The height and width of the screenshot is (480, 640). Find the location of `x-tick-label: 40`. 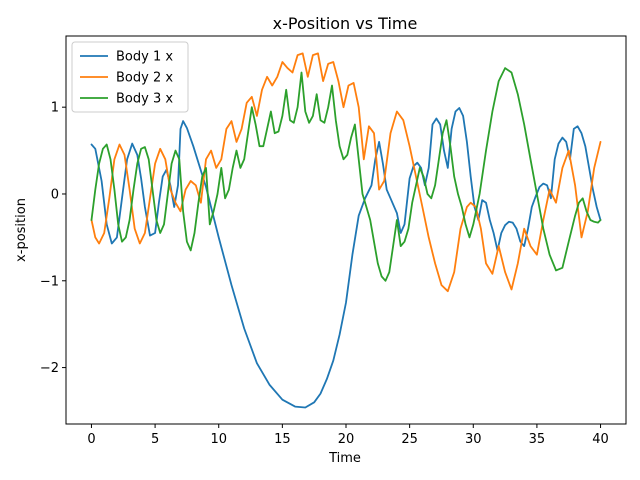

x-tick-label: 40 is located at coordinates (600, 439).